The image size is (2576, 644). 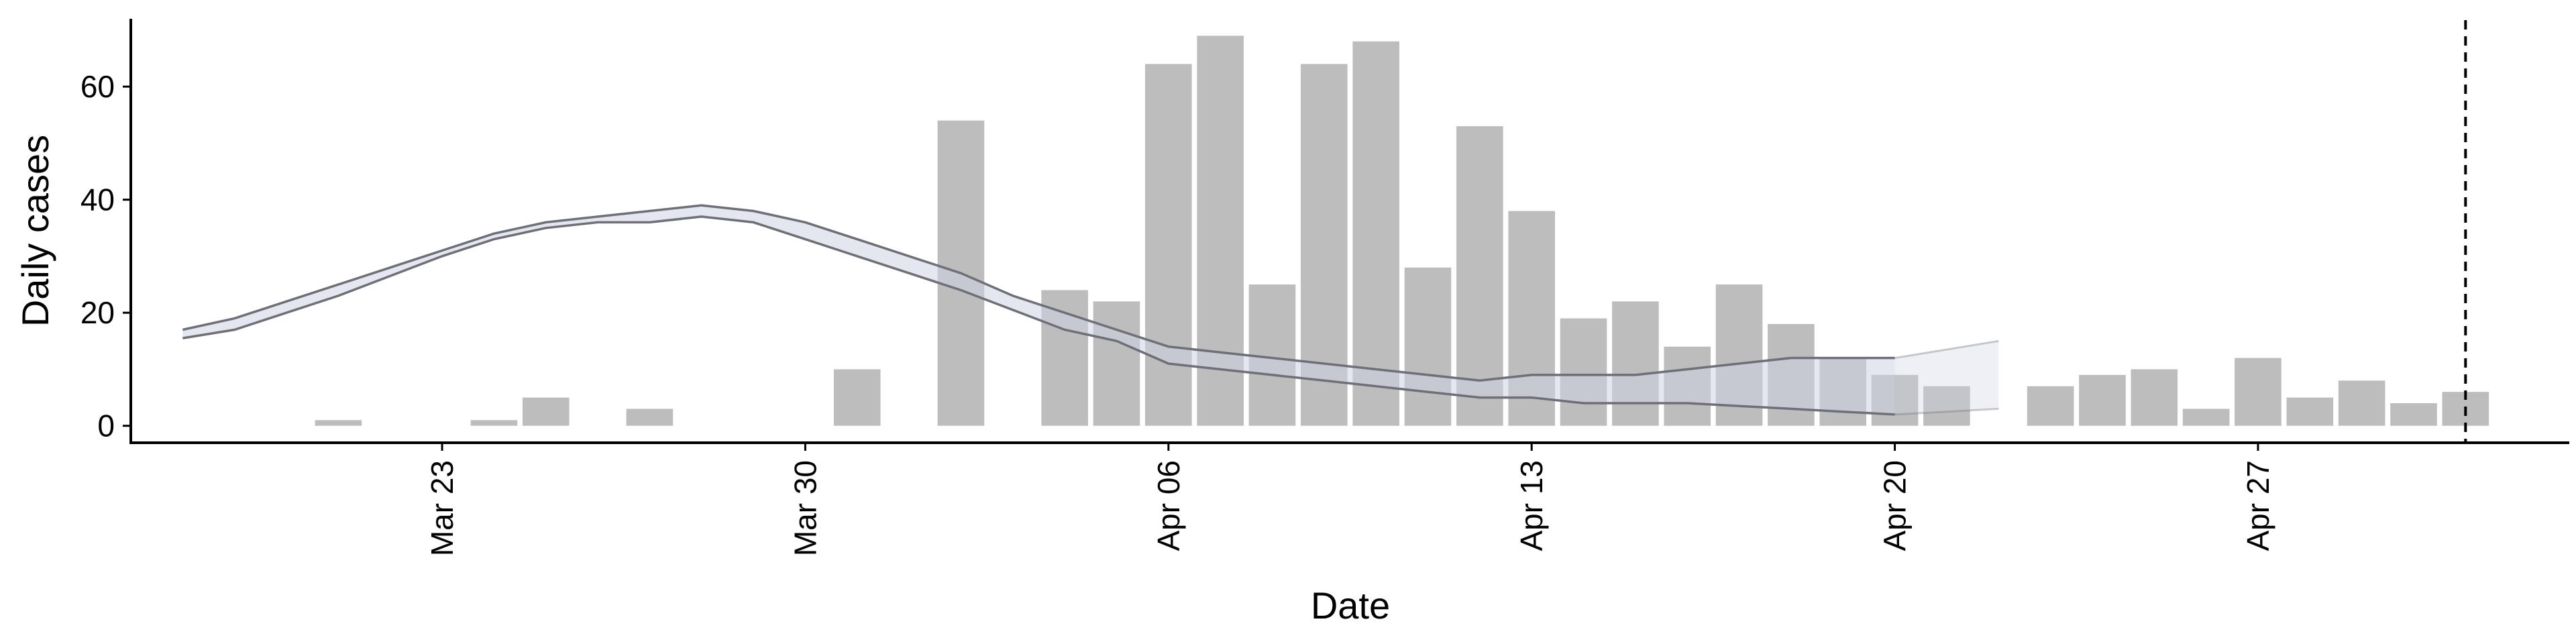 I want to click on y-tick-label: 0, so click(x=106, y=426).